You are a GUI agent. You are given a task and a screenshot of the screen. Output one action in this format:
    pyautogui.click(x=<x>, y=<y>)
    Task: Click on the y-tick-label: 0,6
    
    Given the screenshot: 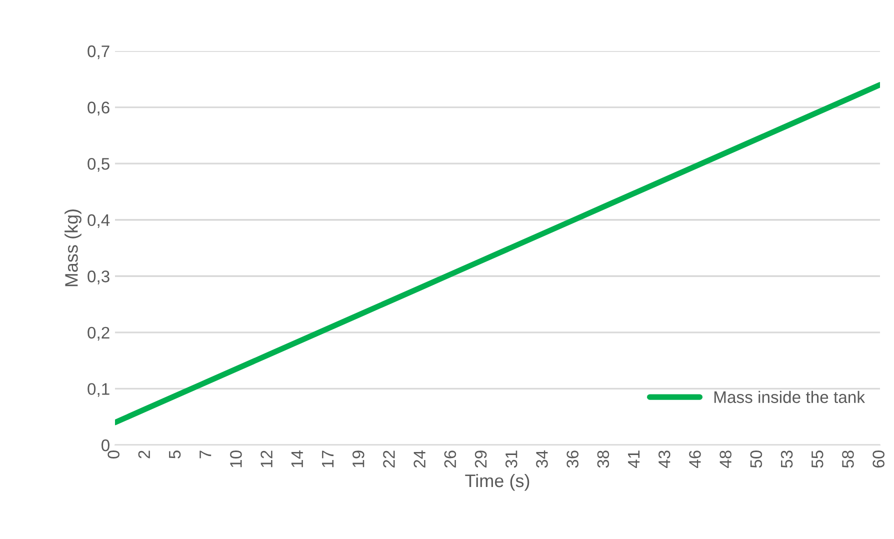 What is the action you would take?
    pyautogui.click(x=99, y=109)
    